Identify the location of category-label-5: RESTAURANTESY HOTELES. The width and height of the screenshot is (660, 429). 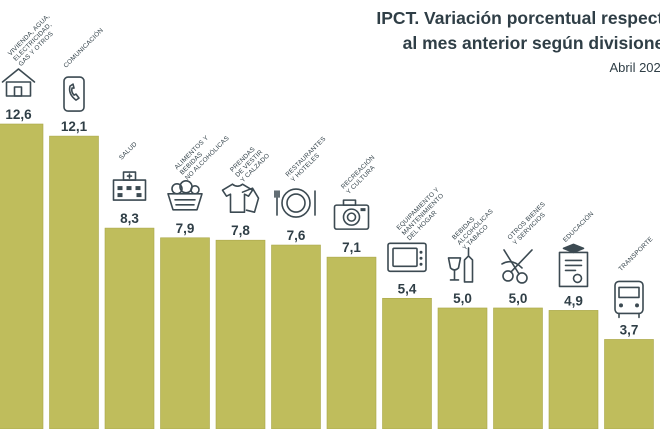
(308, 159).